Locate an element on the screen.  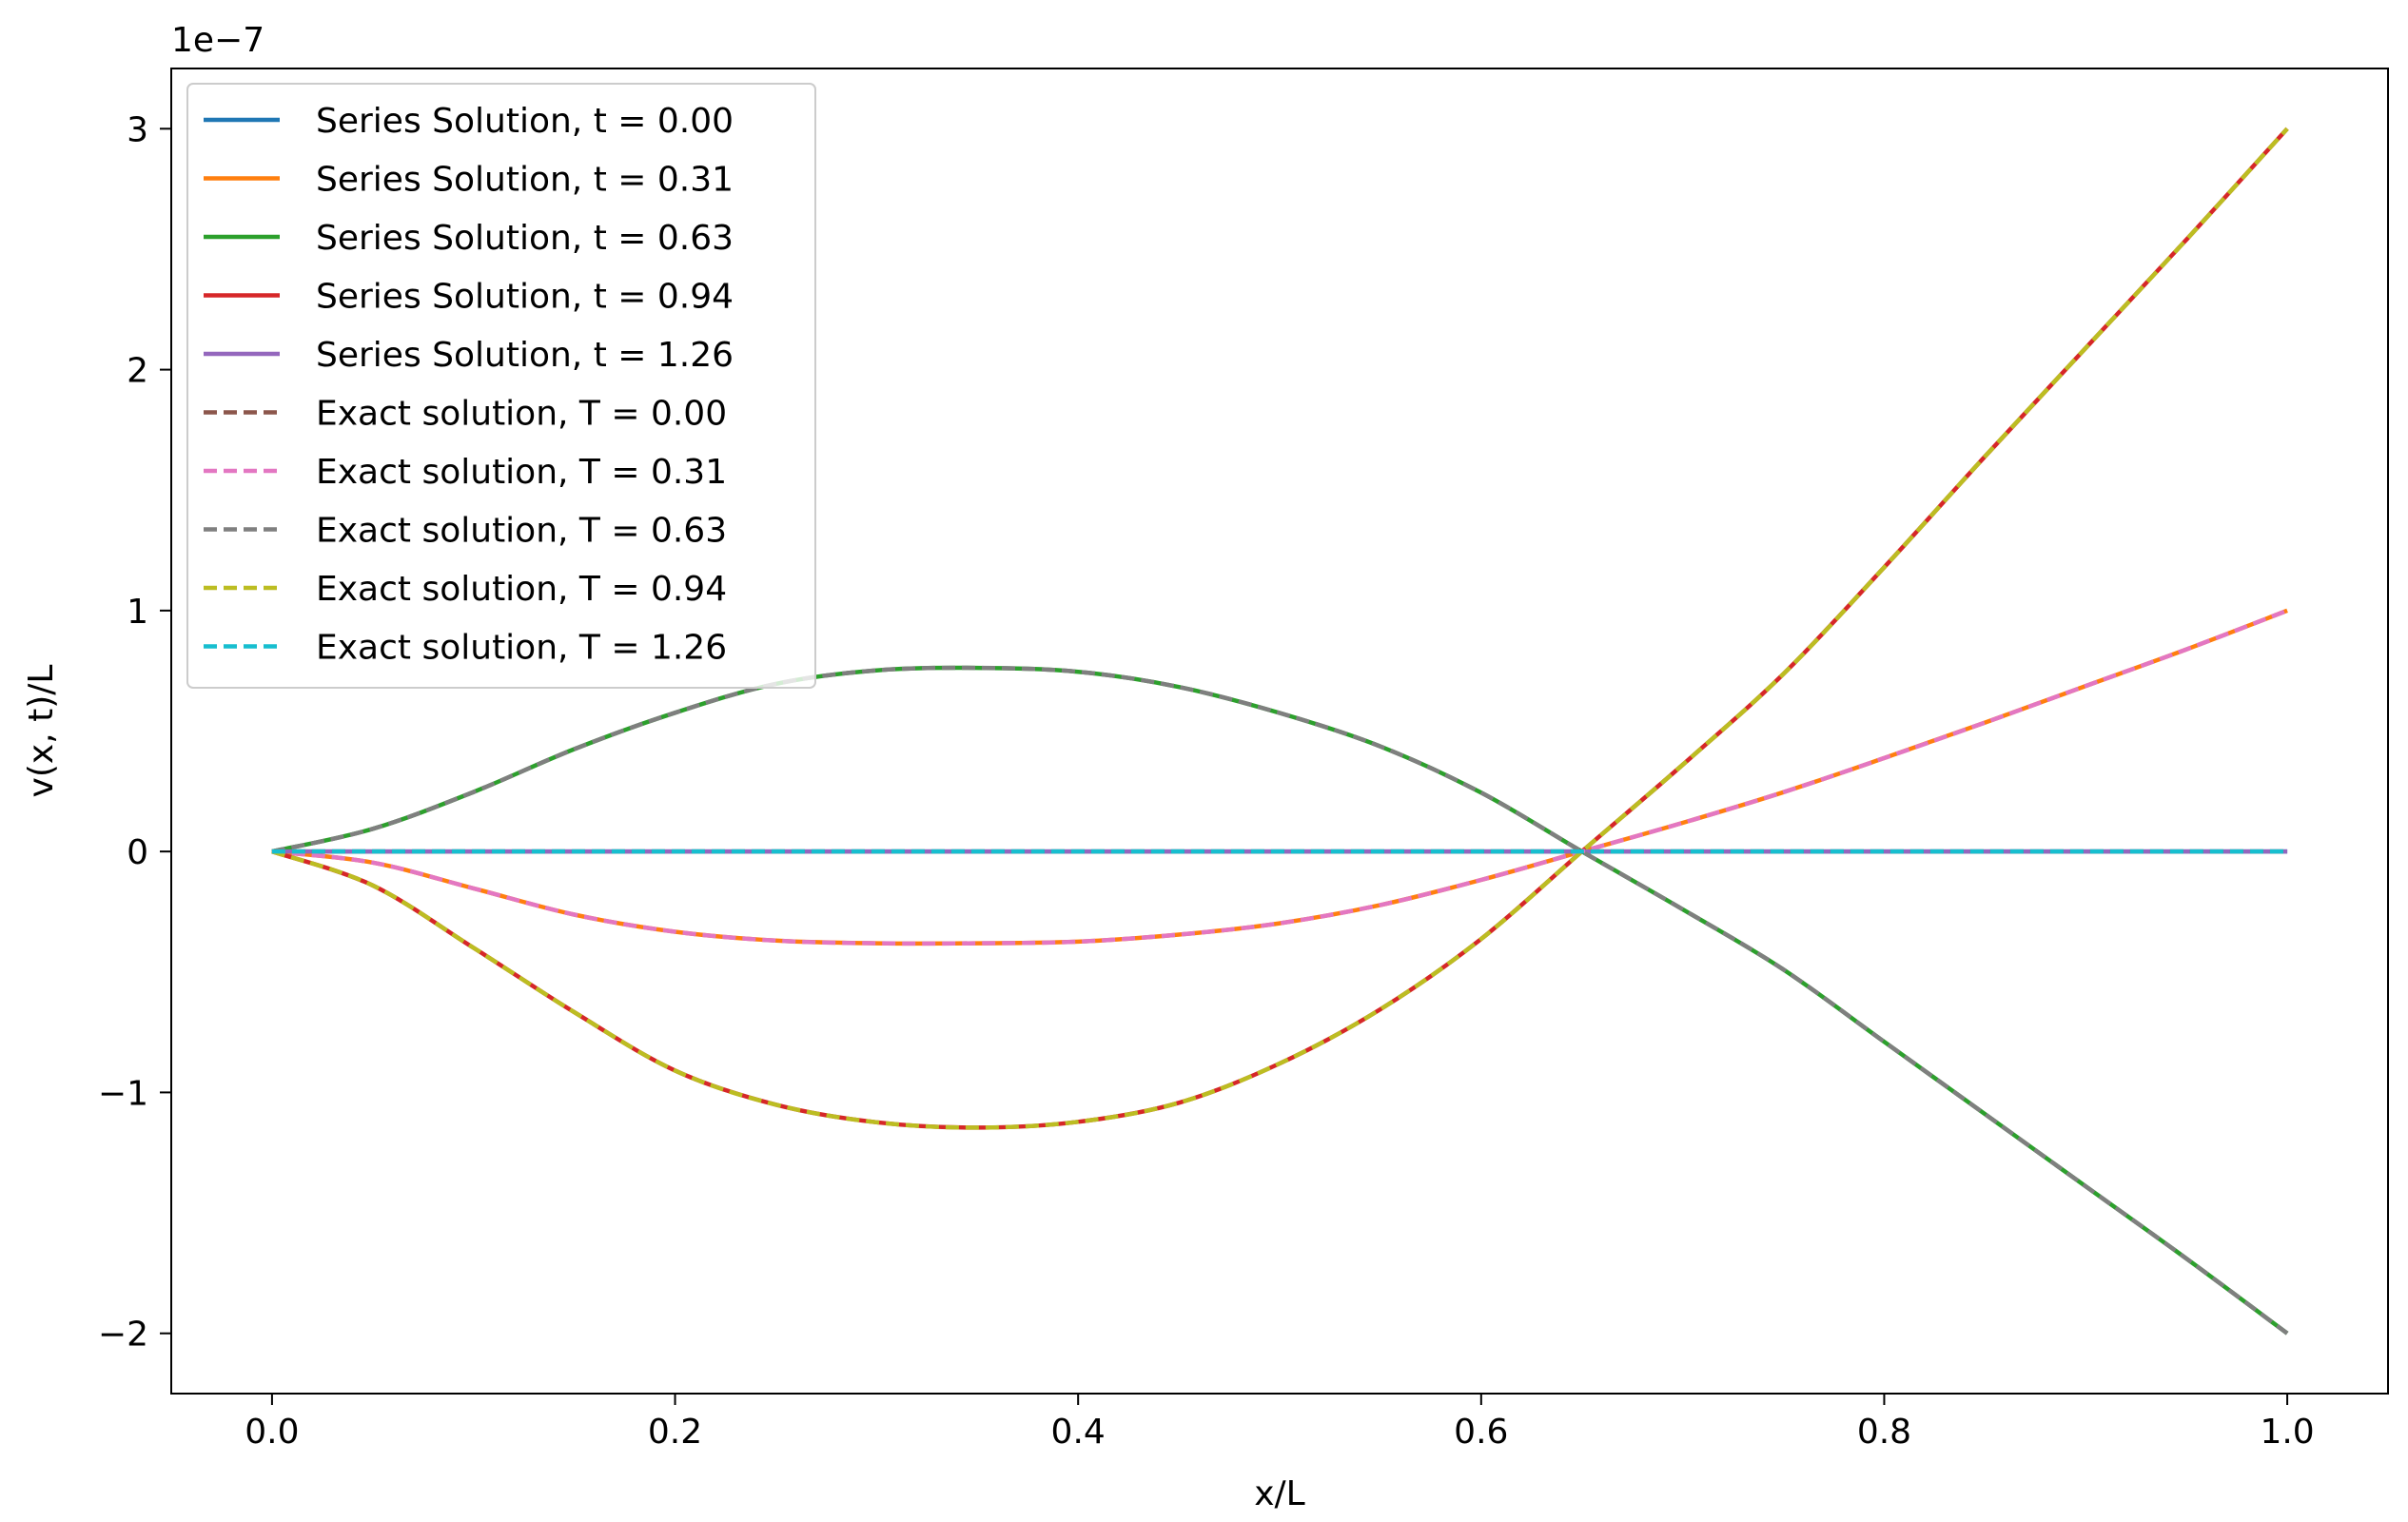
y-tick-label: −1 is located at coordinates (123, 1093).